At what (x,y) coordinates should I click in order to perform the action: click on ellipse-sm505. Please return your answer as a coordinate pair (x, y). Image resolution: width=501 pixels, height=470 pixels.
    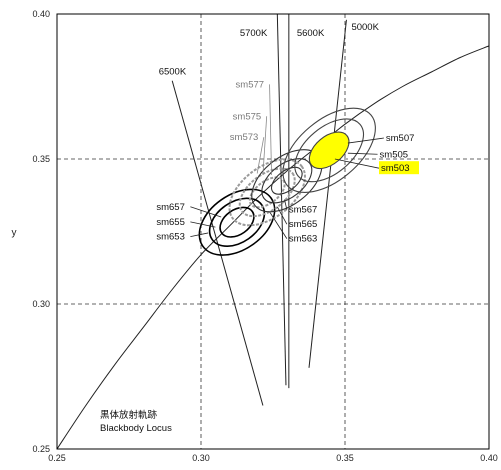
    Looking at the image, I should click on (329, 150).